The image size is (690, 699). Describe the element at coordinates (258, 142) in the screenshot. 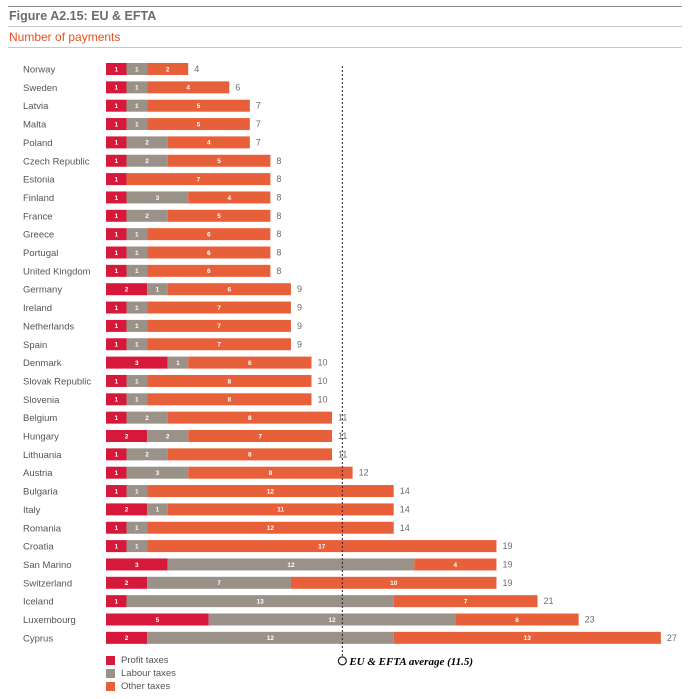

I see `bar-total-poland: 7` at that location.